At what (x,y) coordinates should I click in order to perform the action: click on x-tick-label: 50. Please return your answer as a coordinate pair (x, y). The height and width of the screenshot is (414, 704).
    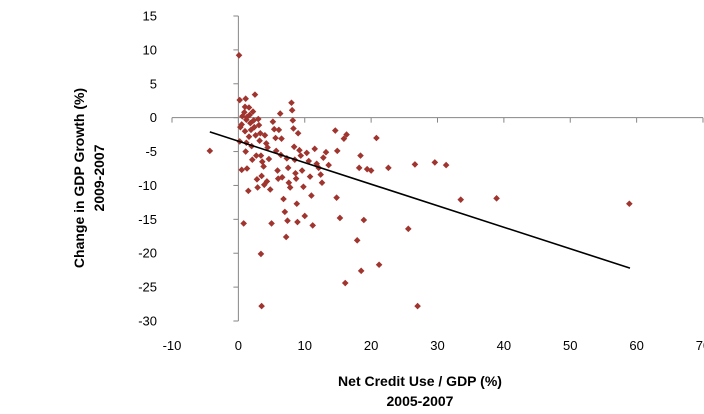
    Looking at the image, I should click on (570, 345).